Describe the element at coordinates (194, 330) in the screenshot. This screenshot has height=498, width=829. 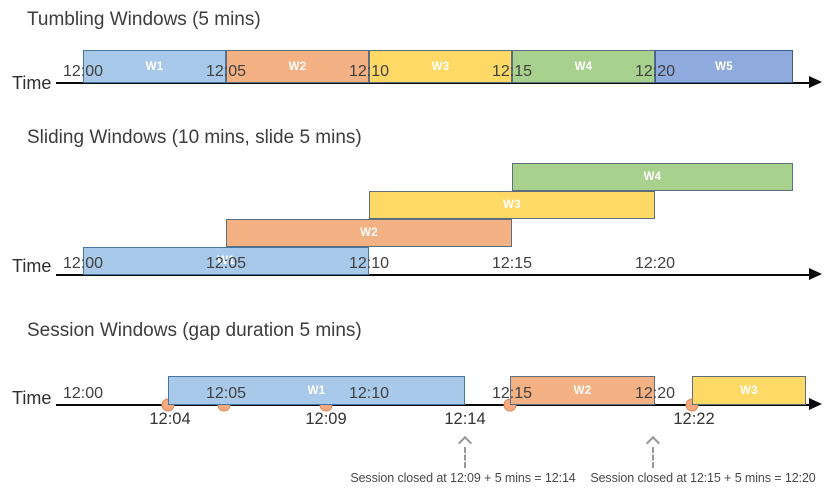
I see `section-title: Session Windows (gap duration 5 mins)` at that location.